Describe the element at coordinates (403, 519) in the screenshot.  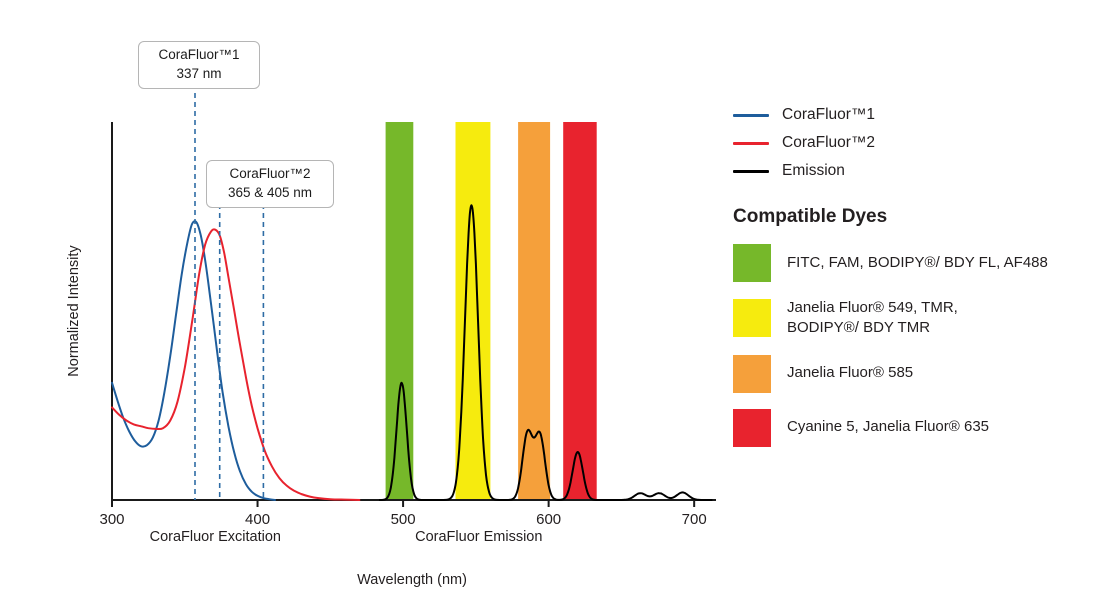
I see `x-tick-label: 500` at that location.